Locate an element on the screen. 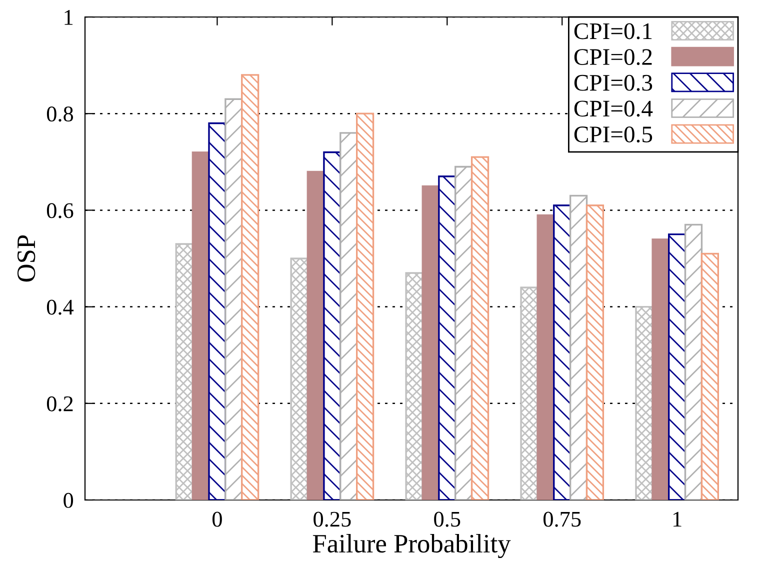 This screenshot has height=561, width=767. x-tick-label: 0.75 is located at coordinates (562, 519).